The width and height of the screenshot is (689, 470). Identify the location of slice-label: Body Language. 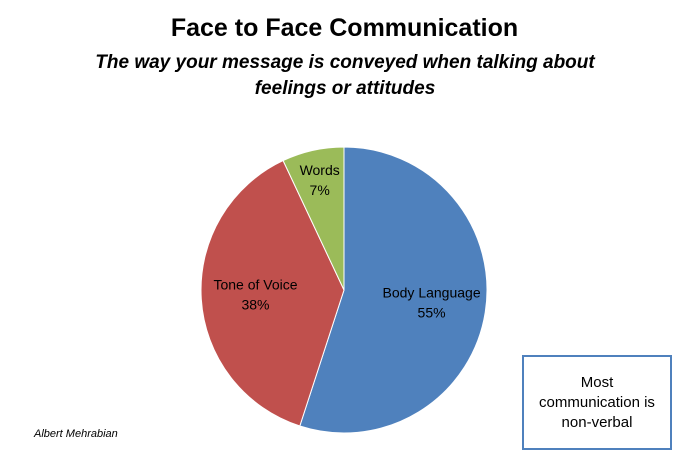
(432, 293).